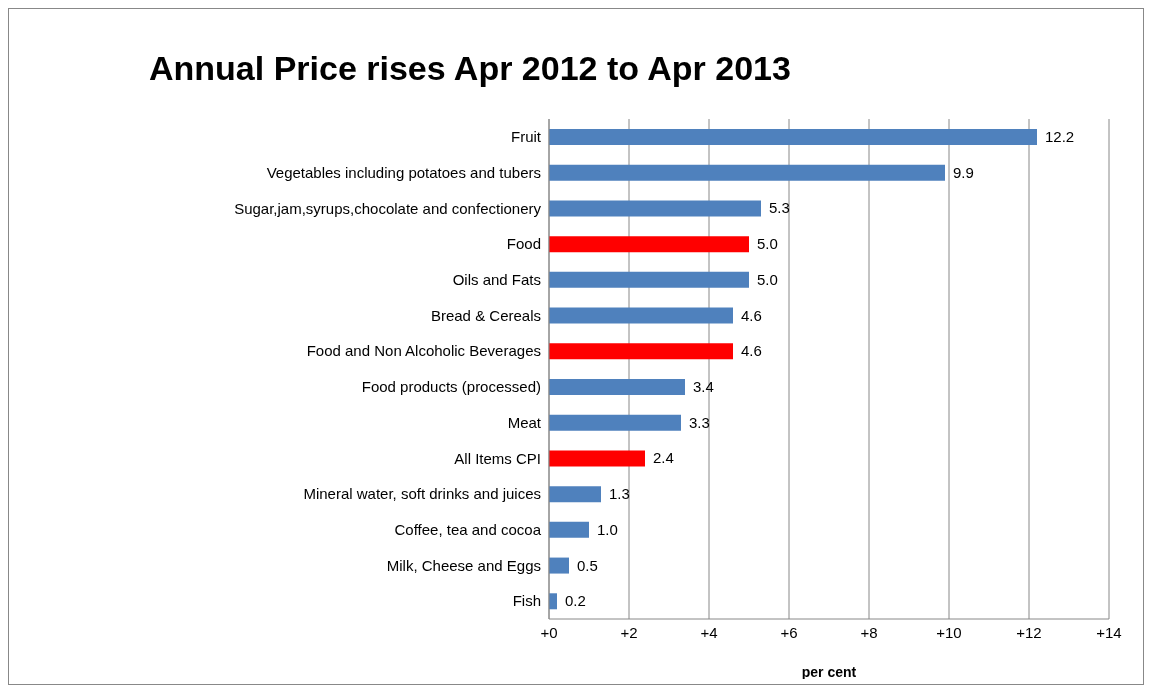 The height and width of the screenshot is (693, 1152). Describe the element at coordinates (422, 494) in the screenshot. I see `y-tick-label: Mineral water, soft drinks and juices` at that location.